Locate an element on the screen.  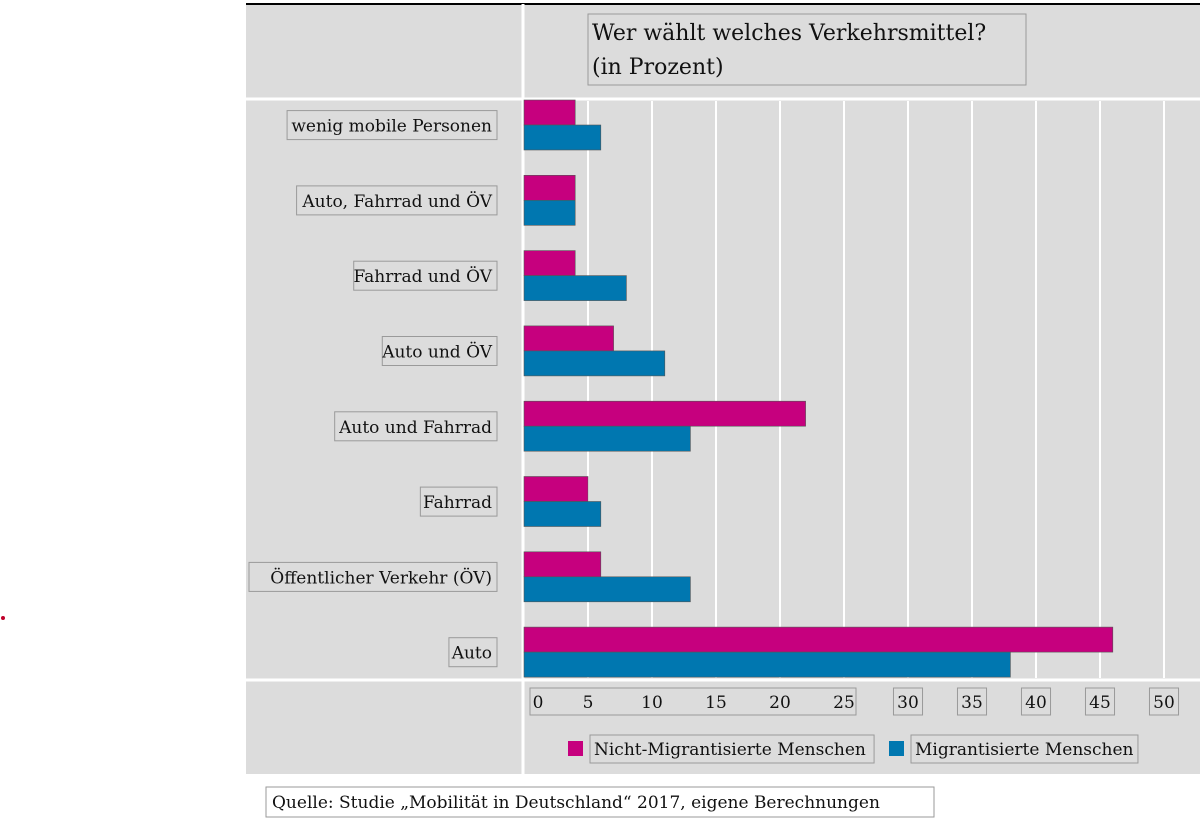
x-tick-label: 15 is located at coordinates (716, 703).